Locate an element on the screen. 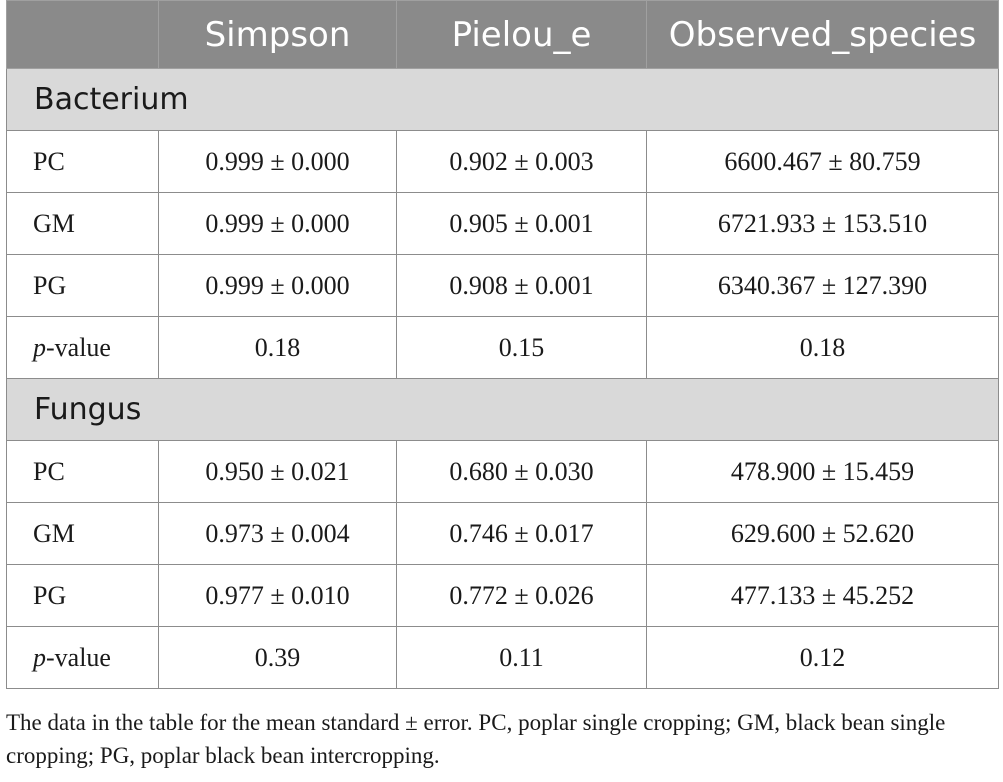 This screenshot has height=782, width=1003. table-cell: 0.680 ± 0.030 is located at coordinates (521, 471).